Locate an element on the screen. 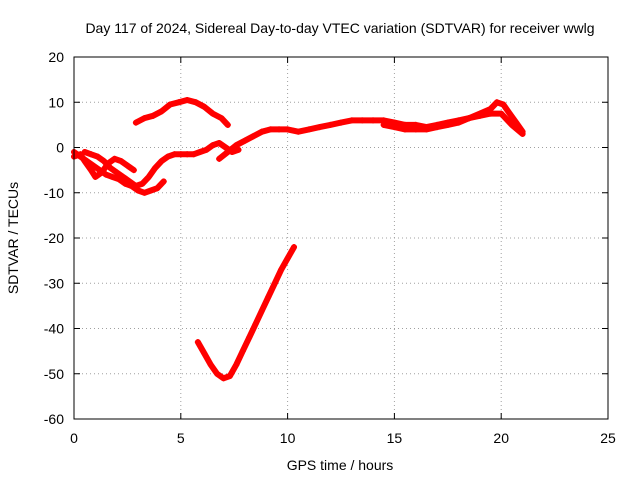 The width and height of the screenshot is (640, 480). x-axis-label: GPS time / hours is located at coordinates (340, 465).